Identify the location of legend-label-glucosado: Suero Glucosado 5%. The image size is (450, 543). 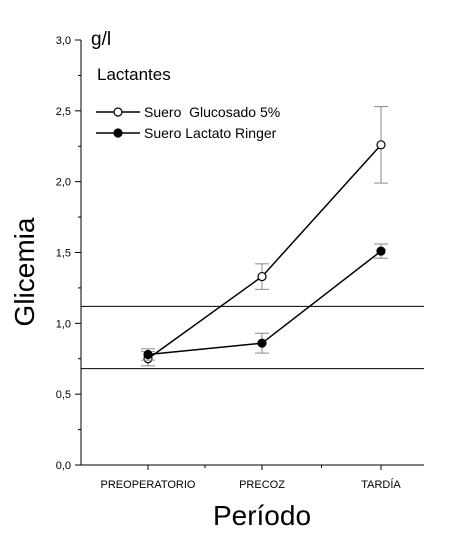
(212, 112).